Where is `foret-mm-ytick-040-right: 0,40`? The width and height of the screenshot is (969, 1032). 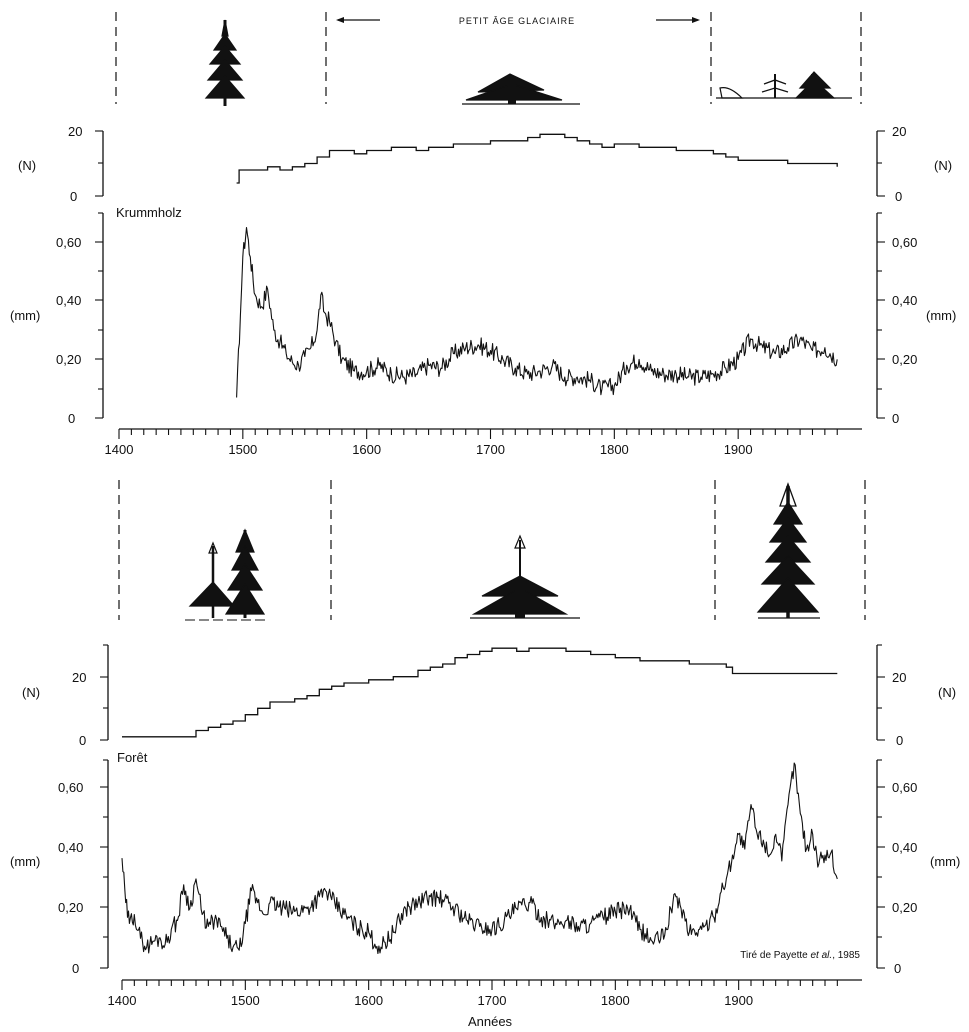
foret-mm-ytick-040-right: 0,40 is located at coordinates (904, 847).